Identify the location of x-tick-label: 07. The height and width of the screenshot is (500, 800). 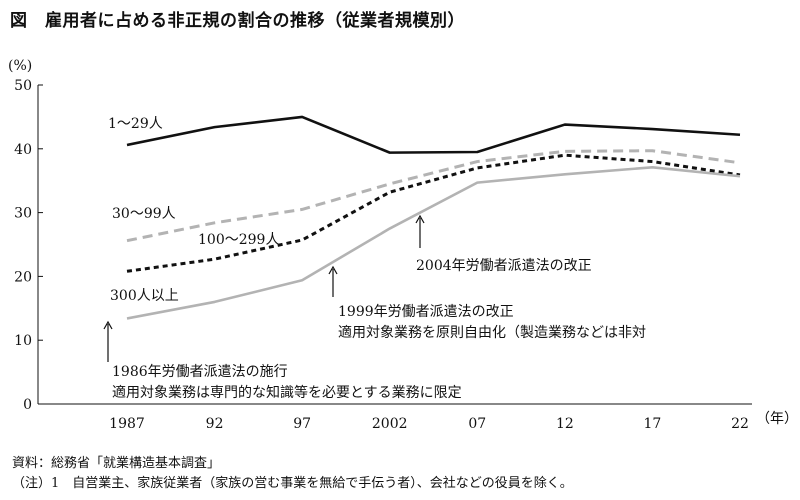
(477, 424).